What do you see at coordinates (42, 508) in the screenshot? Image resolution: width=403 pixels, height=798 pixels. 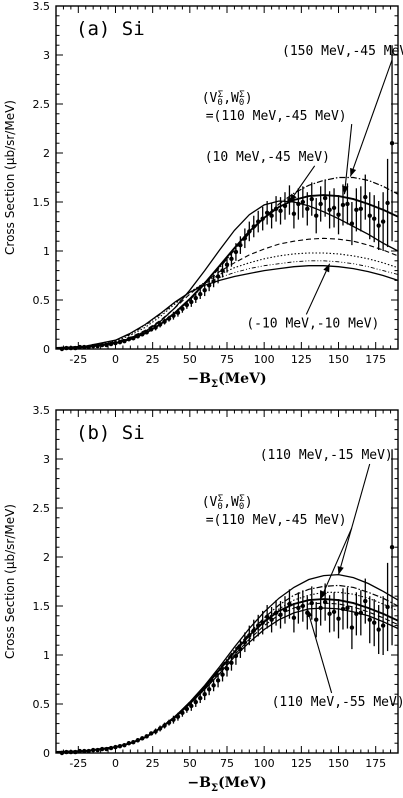 I see `y-tick-label: 2.5` at bounding box center [42, 508].